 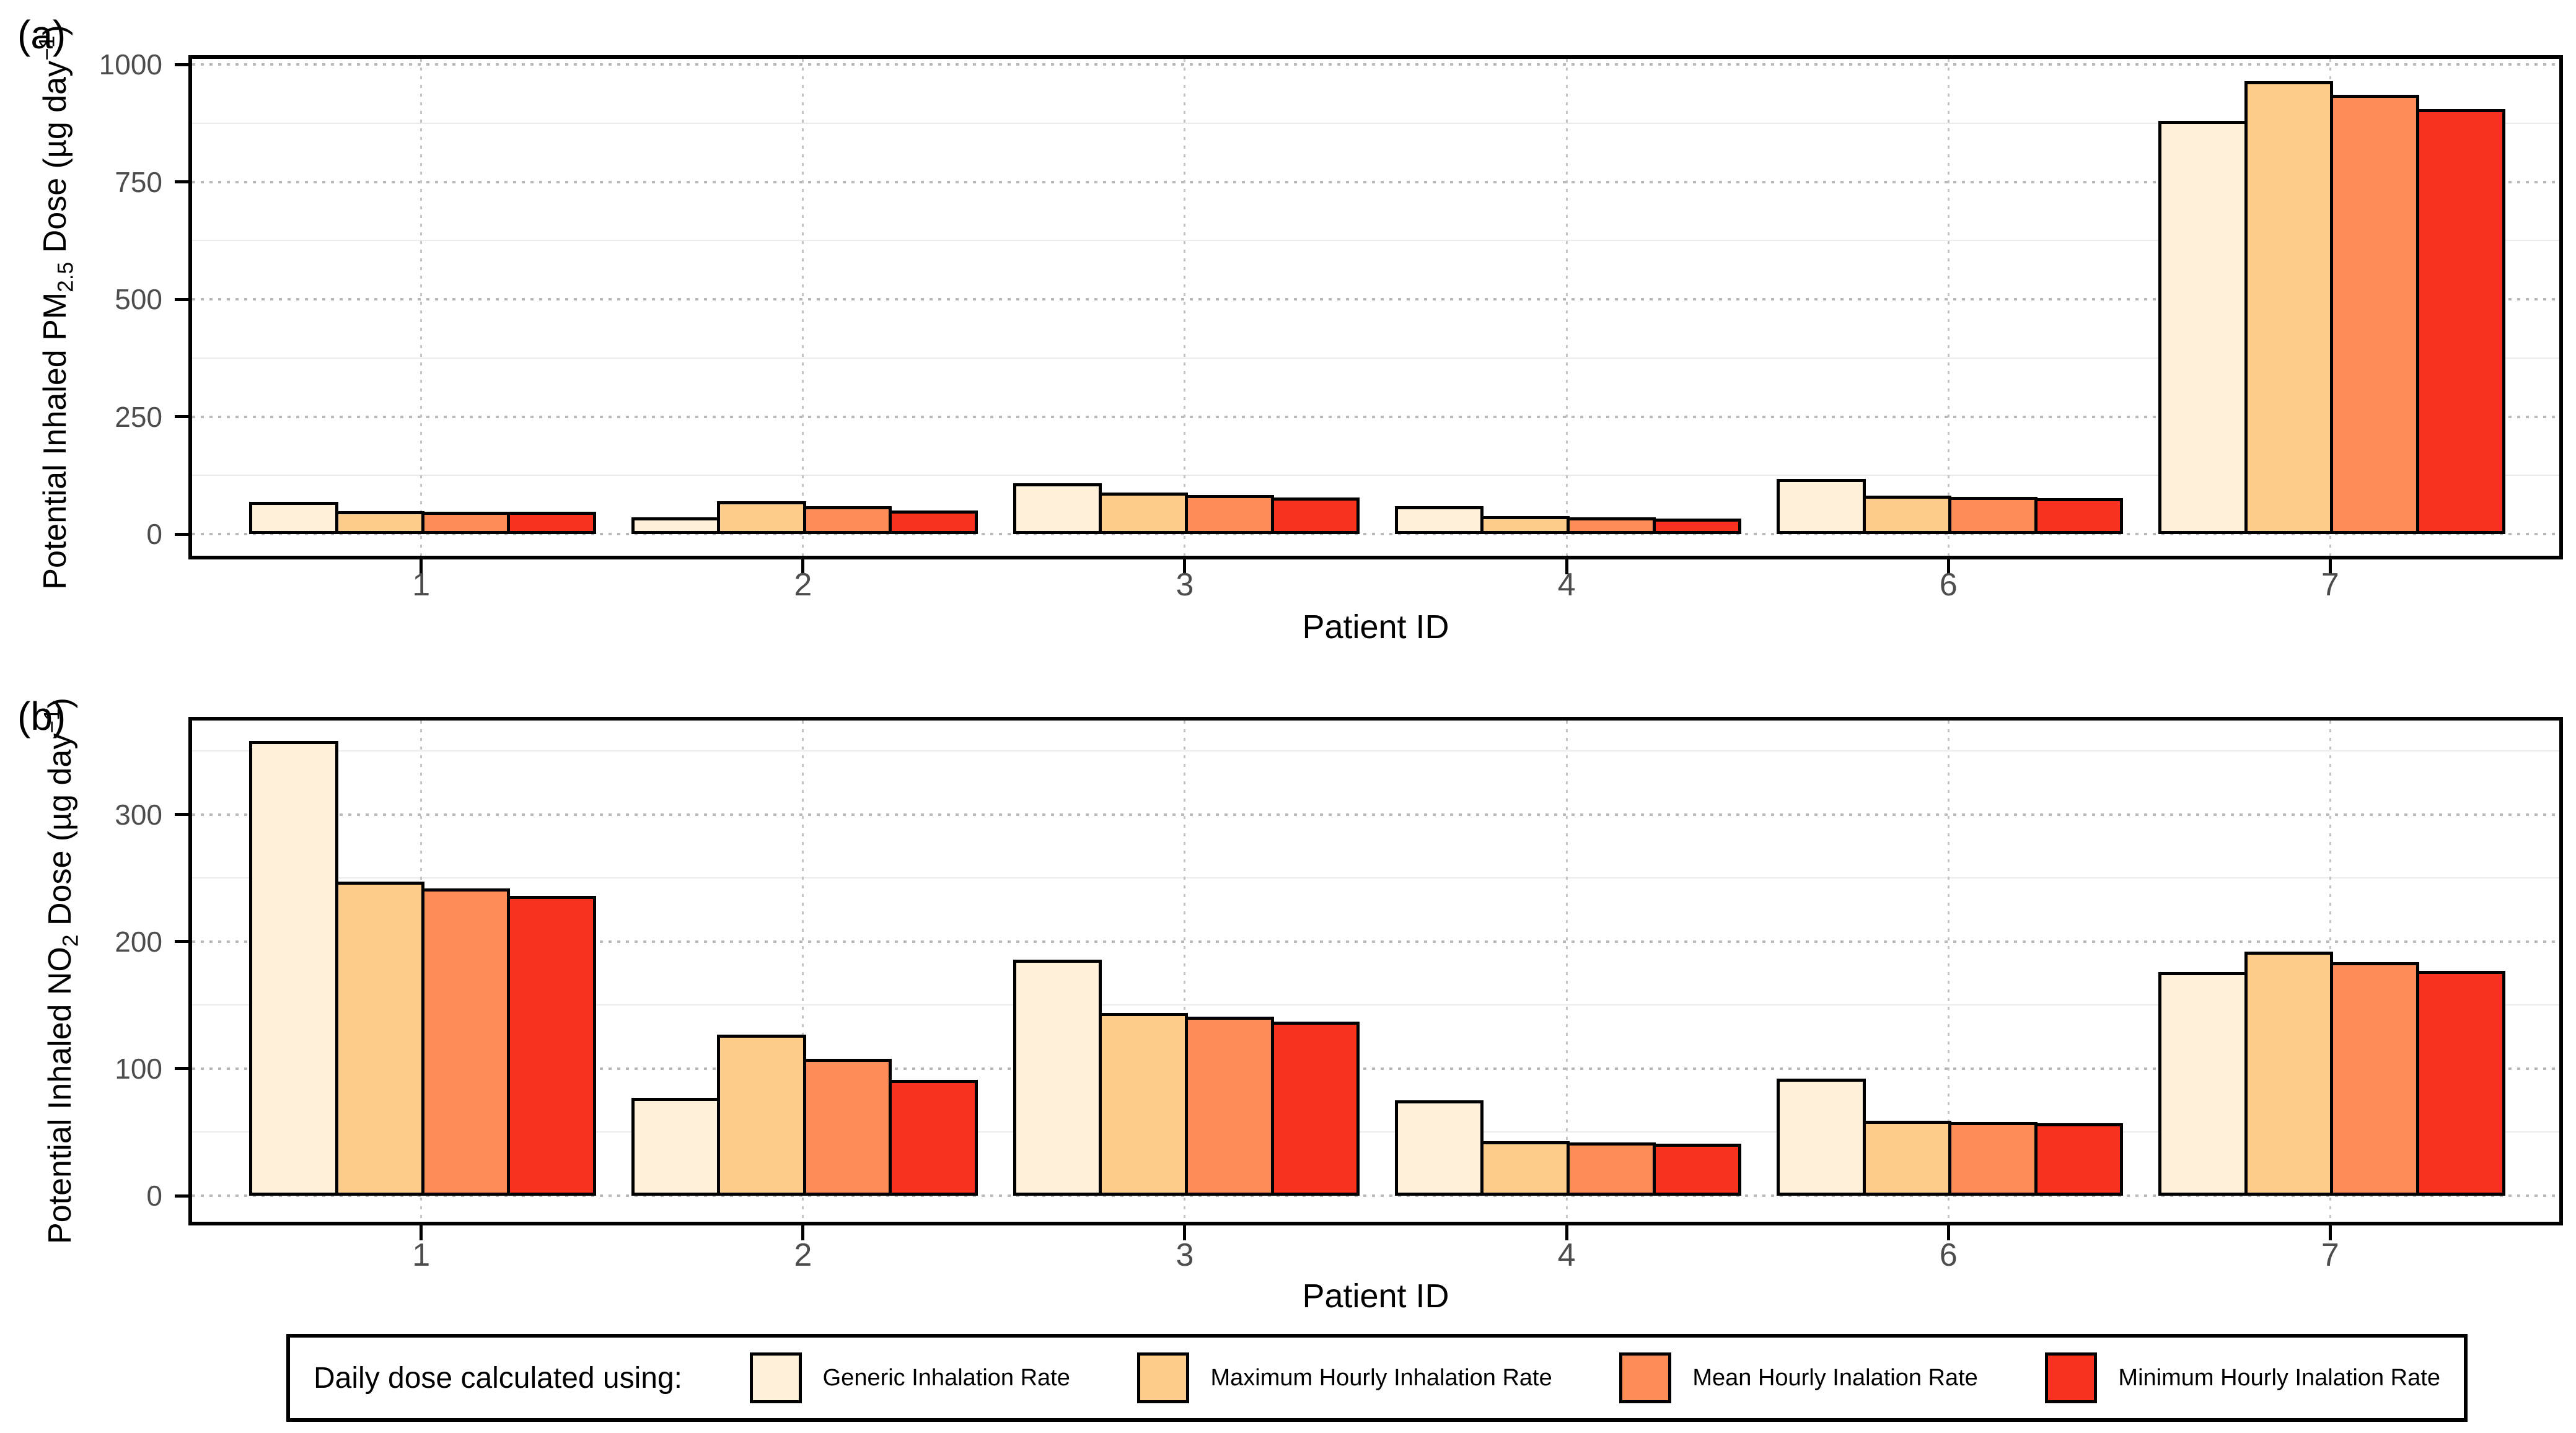 What do you see at coordinates (676, 1147) in the screenshot?
I see `bar-b-patient2-generic` at bounding box center [676, 1147].